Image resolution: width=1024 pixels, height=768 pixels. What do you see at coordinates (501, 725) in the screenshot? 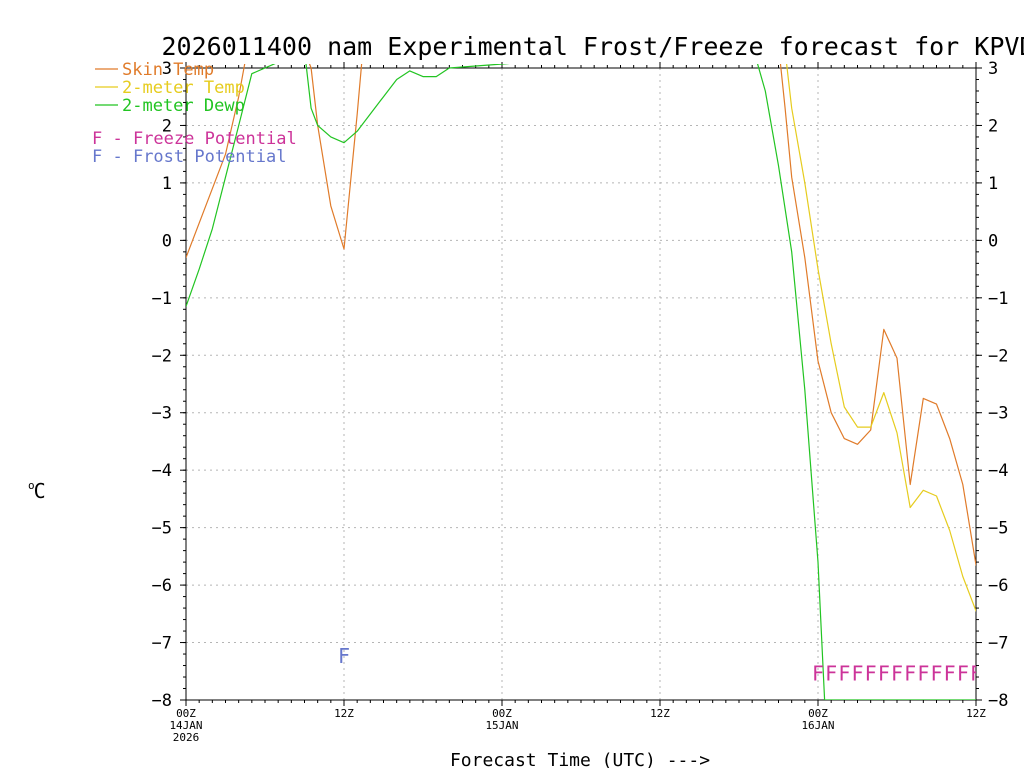
I see `x-tick-sublabel: 15JAN` at bounding box center [501, 725].